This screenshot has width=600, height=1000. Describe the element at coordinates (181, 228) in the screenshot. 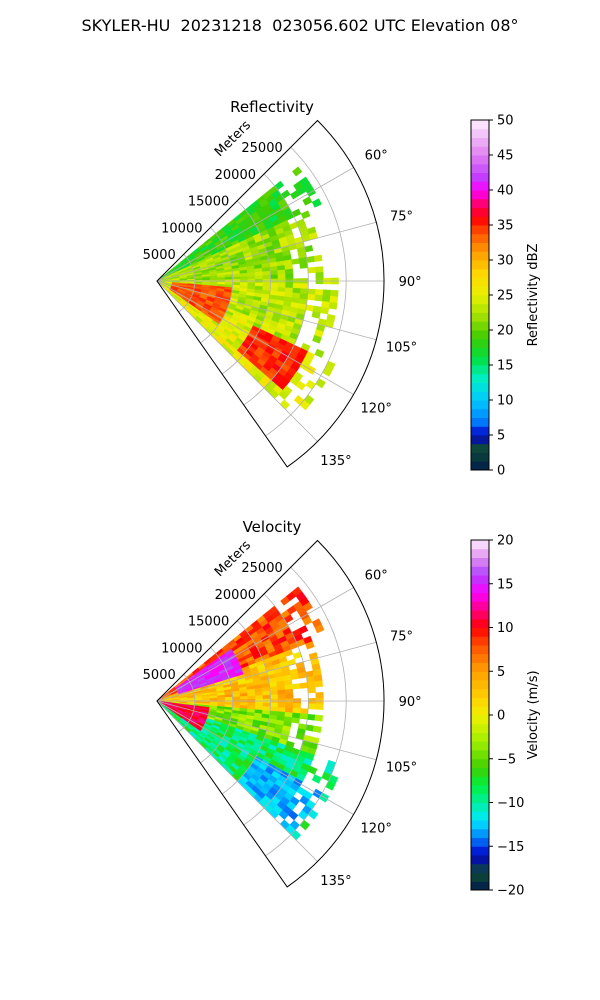

I see `range-tick-label: 10000` at that location.